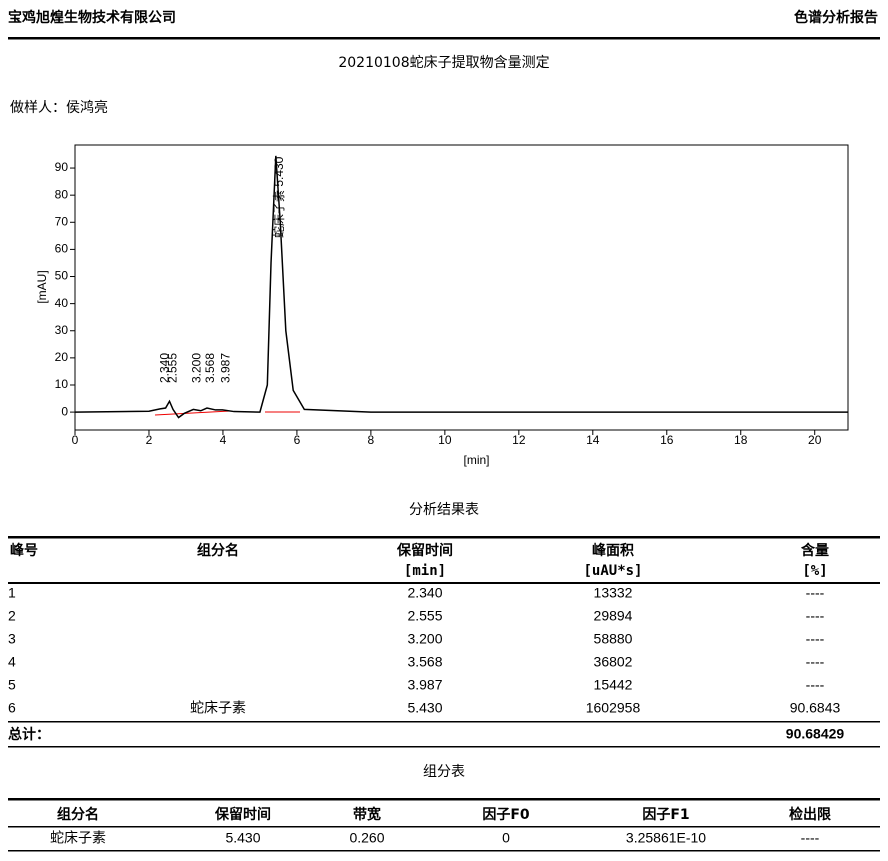 The height and width of the screenshot is (861, 888). Describe the element at coordinates (444, 772) in the screenshot. I see `section-title: 组分表` at that location.